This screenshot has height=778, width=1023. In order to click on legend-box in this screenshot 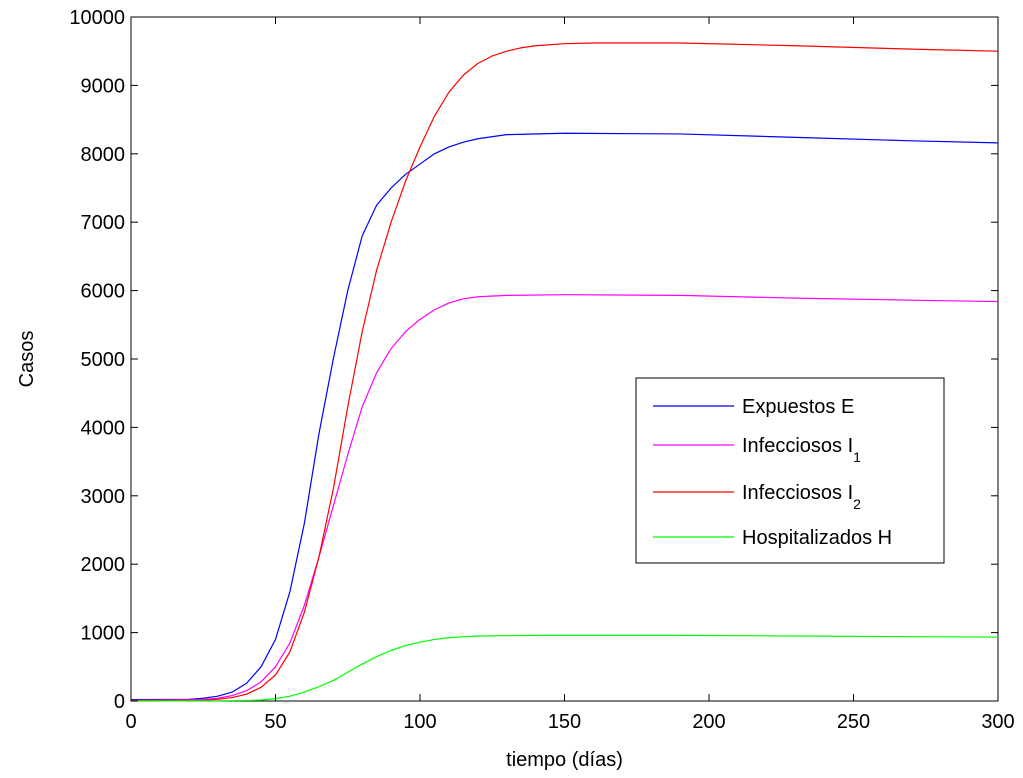, I will do `click(790, 470)`.